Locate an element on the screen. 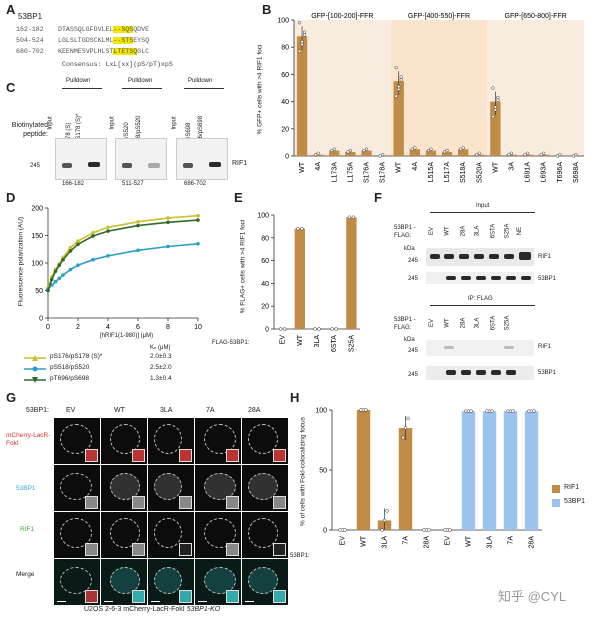 This screenshot has height=617, width=600. microscopy-grid is located at coordinates (171, 513).